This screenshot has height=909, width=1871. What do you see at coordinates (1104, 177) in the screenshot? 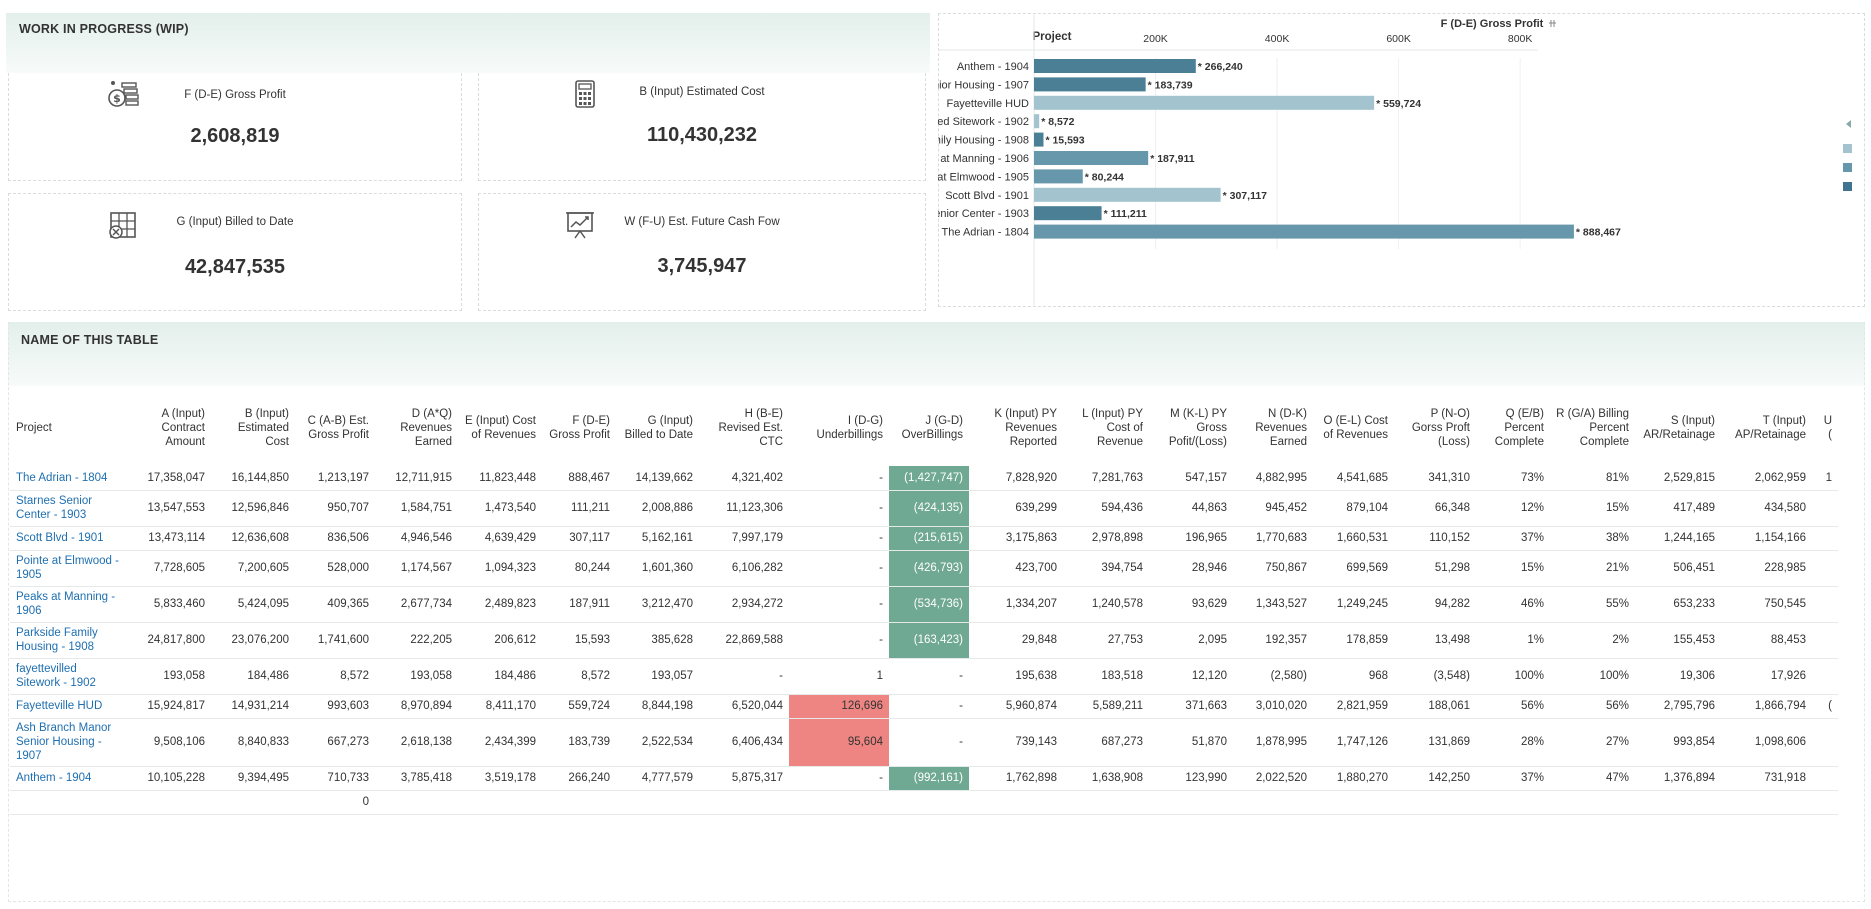
I see `data-label: * 80,244` at bounding box center [1104, 177].